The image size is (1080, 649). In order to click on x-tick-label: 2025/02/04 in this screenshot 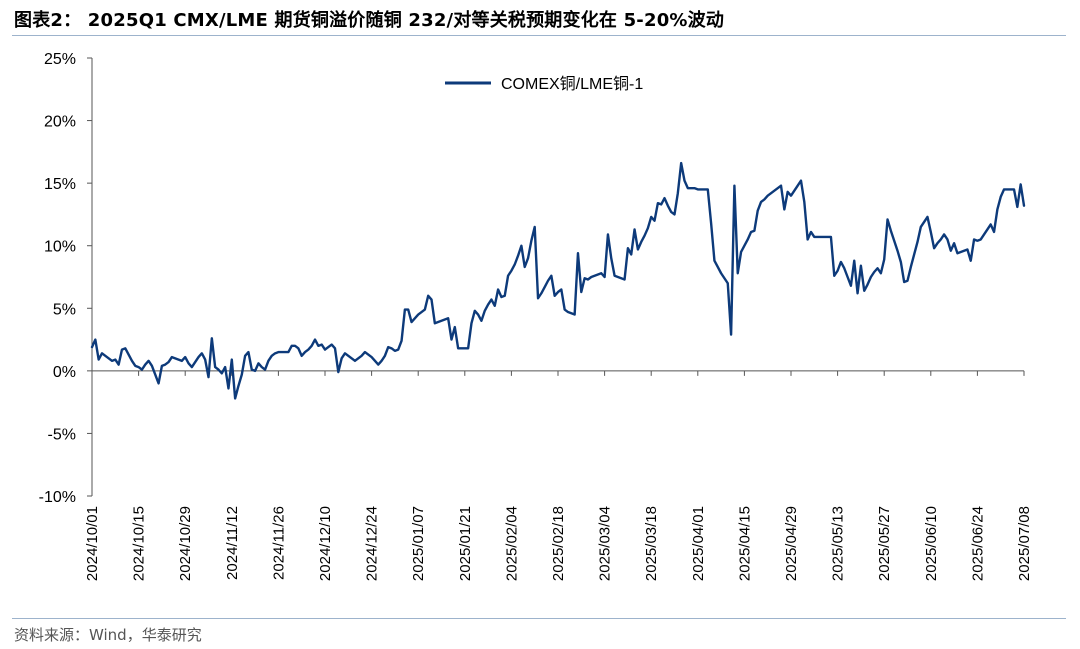, I will do `click(511, 543)`.